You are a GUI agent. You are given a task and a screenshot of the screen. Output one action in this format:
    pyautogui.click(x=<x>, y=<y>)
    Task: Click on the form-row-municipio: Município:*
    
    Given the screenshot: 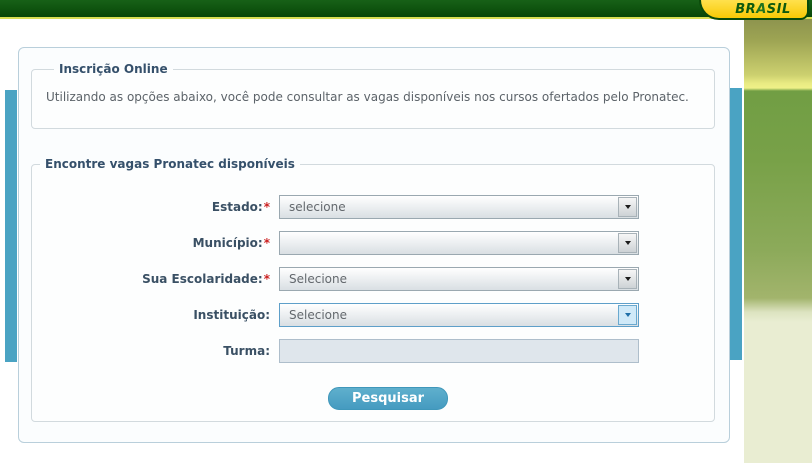 What is the action you would take?
    pyautogui.click(x=373, y=243)
    